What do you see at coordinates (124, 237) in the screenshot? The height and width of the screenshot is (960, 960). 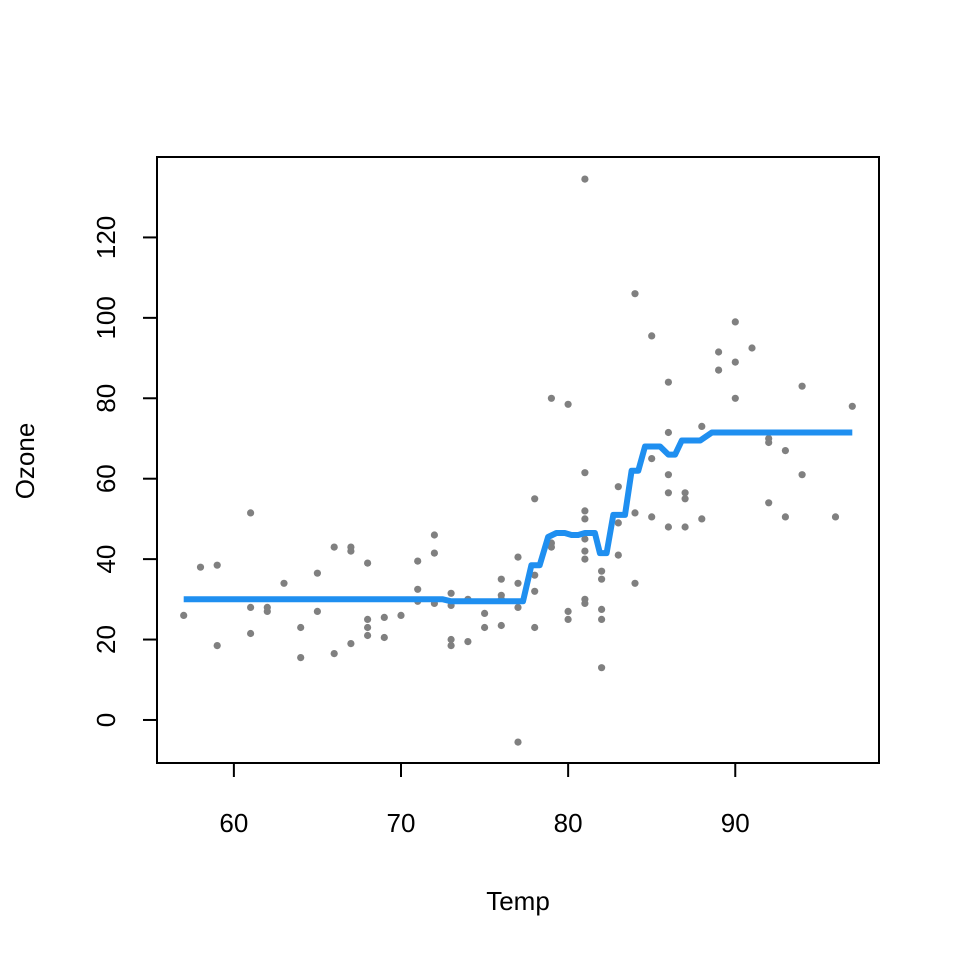 I see `y-tick: 120` at bounding box center [124, 237].